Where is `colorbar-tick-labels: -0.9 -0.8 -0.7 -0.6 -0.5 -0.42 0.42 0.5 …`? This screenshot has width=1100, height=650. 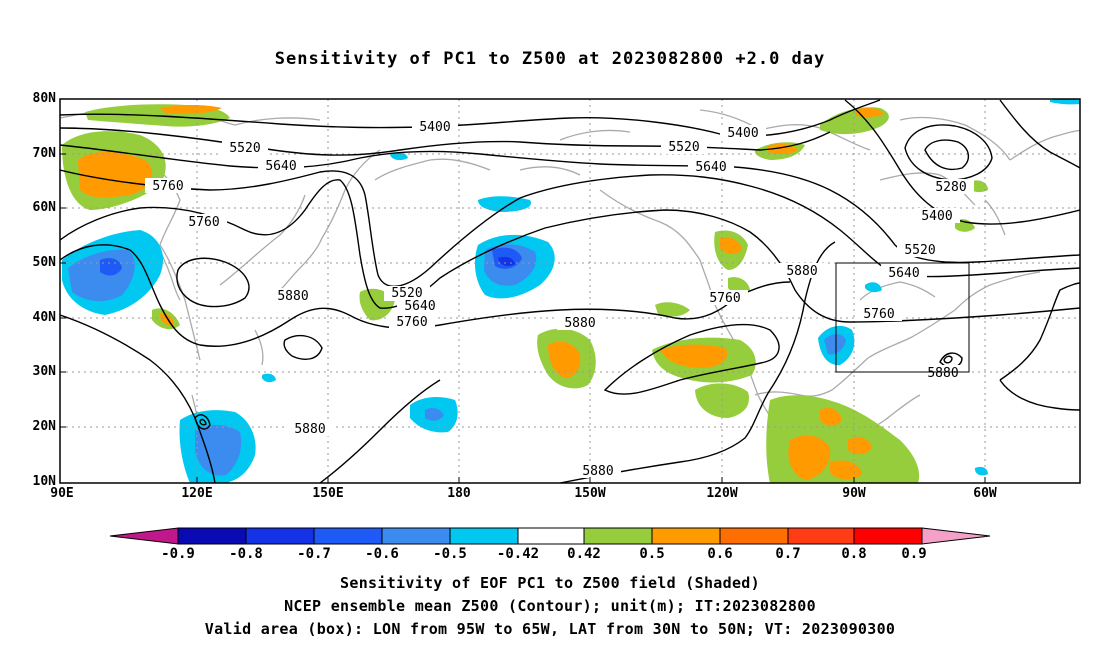
colorbar-tick-labels: -0.9 -0.8 -0.7 -0.6 -0.5 -0.42 0.42 0.5 … is located at coordinates (544, 554).